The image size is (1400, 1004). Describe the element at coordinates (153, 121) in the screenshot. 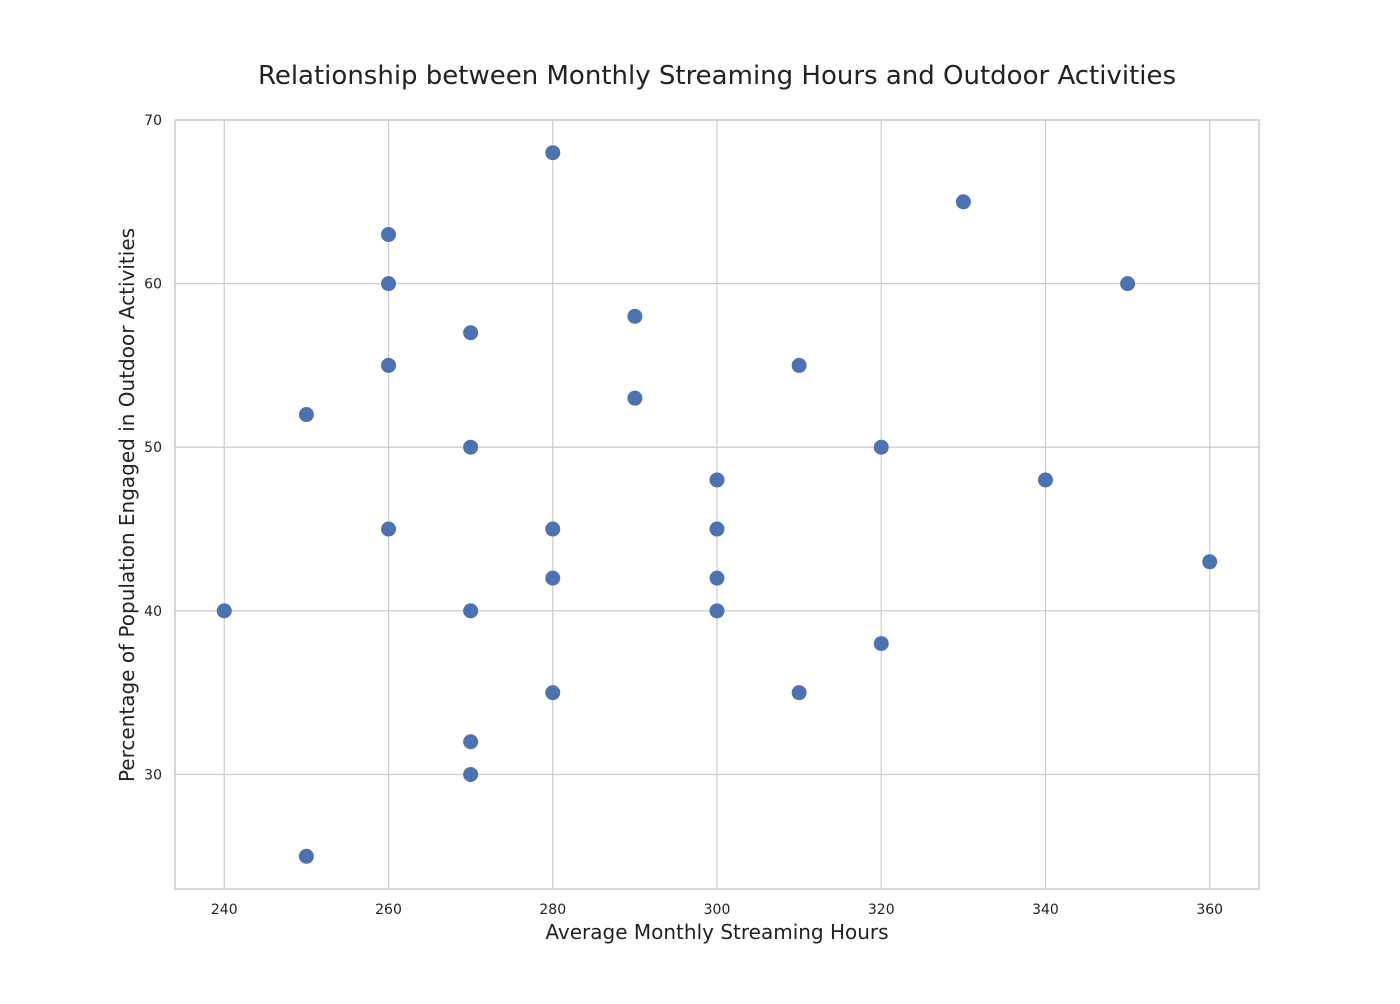

I see `y-tick-label: 70` at that location.